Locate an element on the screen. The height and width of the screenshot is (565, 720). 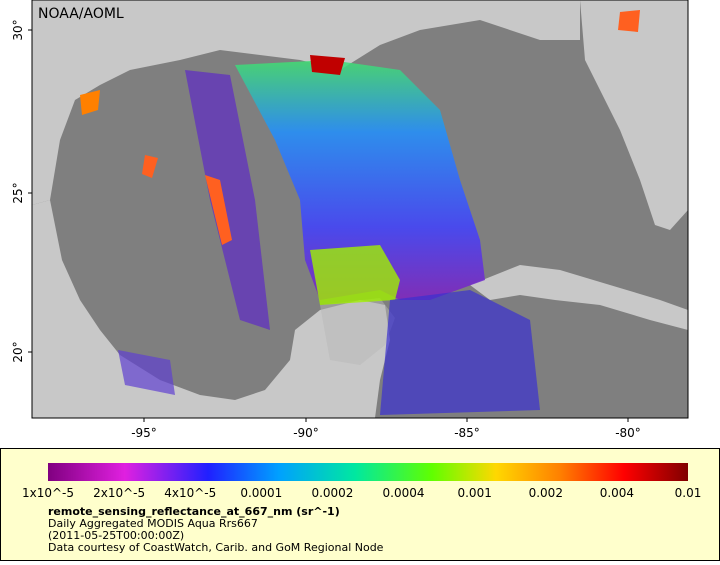
colorbar-label: 0.01 is located at coordinates (688, 493).